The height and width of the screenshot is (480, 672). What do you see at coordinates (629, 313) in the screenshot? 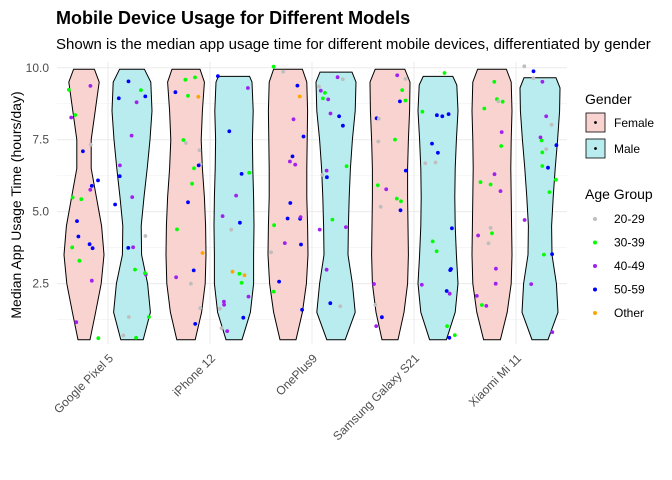
I see `age-legend-label: Other` at bounding box center [629, 313].